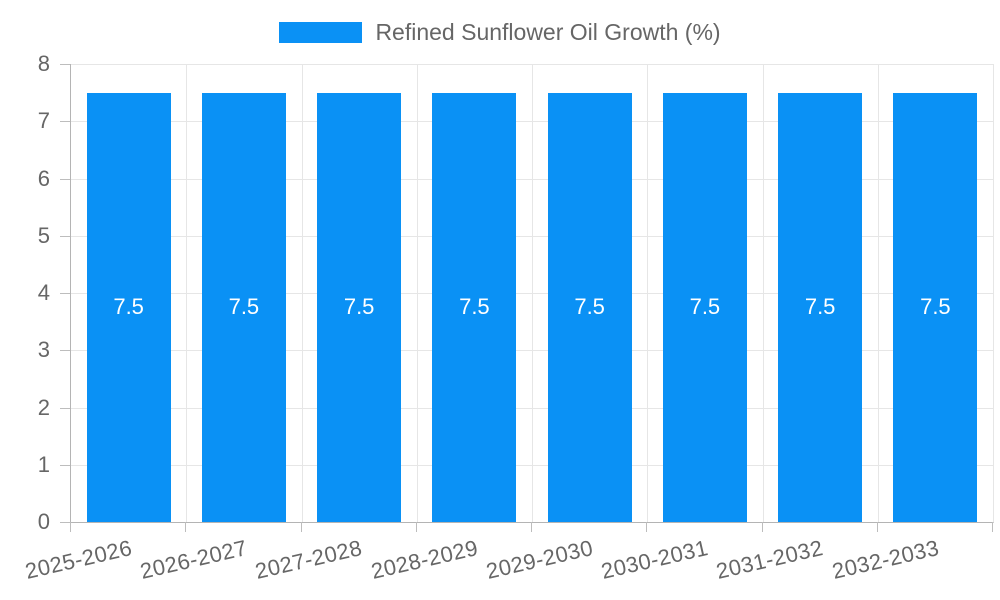  What do you see at coordinates (321, 33) in the screenshot?
I see `legend-swatch-icon` at bounding box center [321, 33].